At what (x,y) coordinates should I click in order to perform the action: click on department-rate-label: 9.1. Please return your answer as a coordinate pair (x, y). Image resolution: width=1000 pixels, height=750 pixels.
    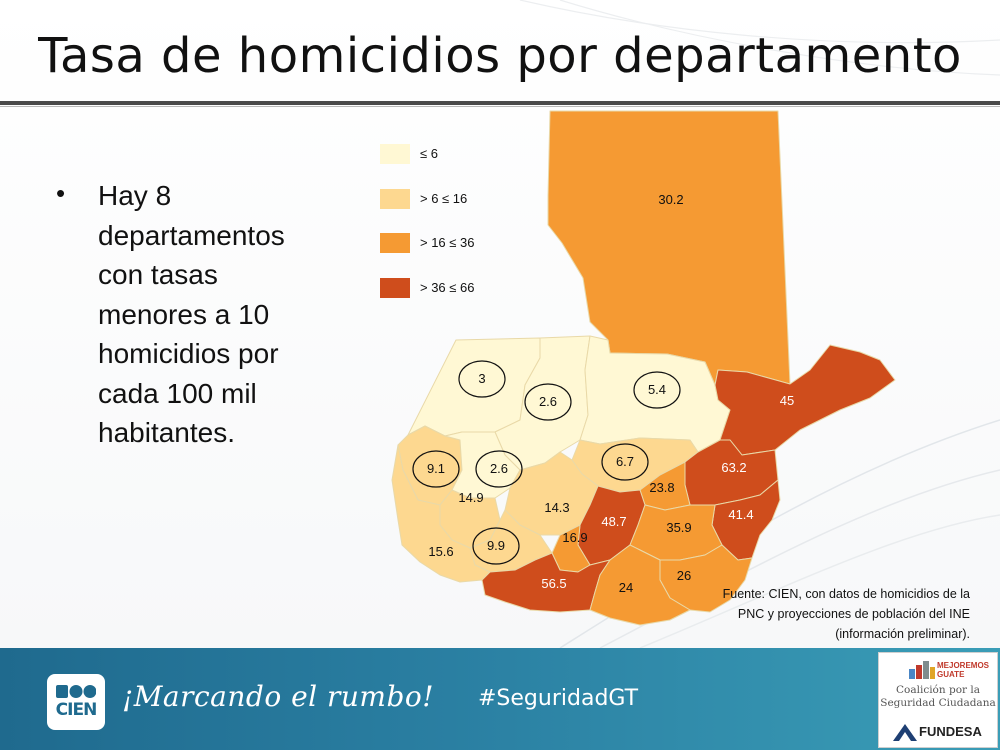
    Looking at the image, I should click on (436, 468).